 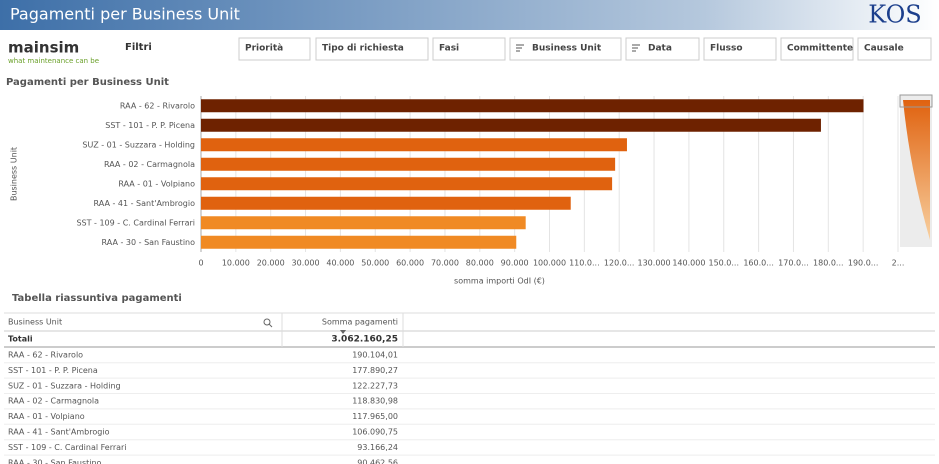 What do you see at coordinates (145, 203) in the screenshot?
I see `y-tick-label: RAA - 41 - Sant'Ambrogio` at bounding box center [145, 203].